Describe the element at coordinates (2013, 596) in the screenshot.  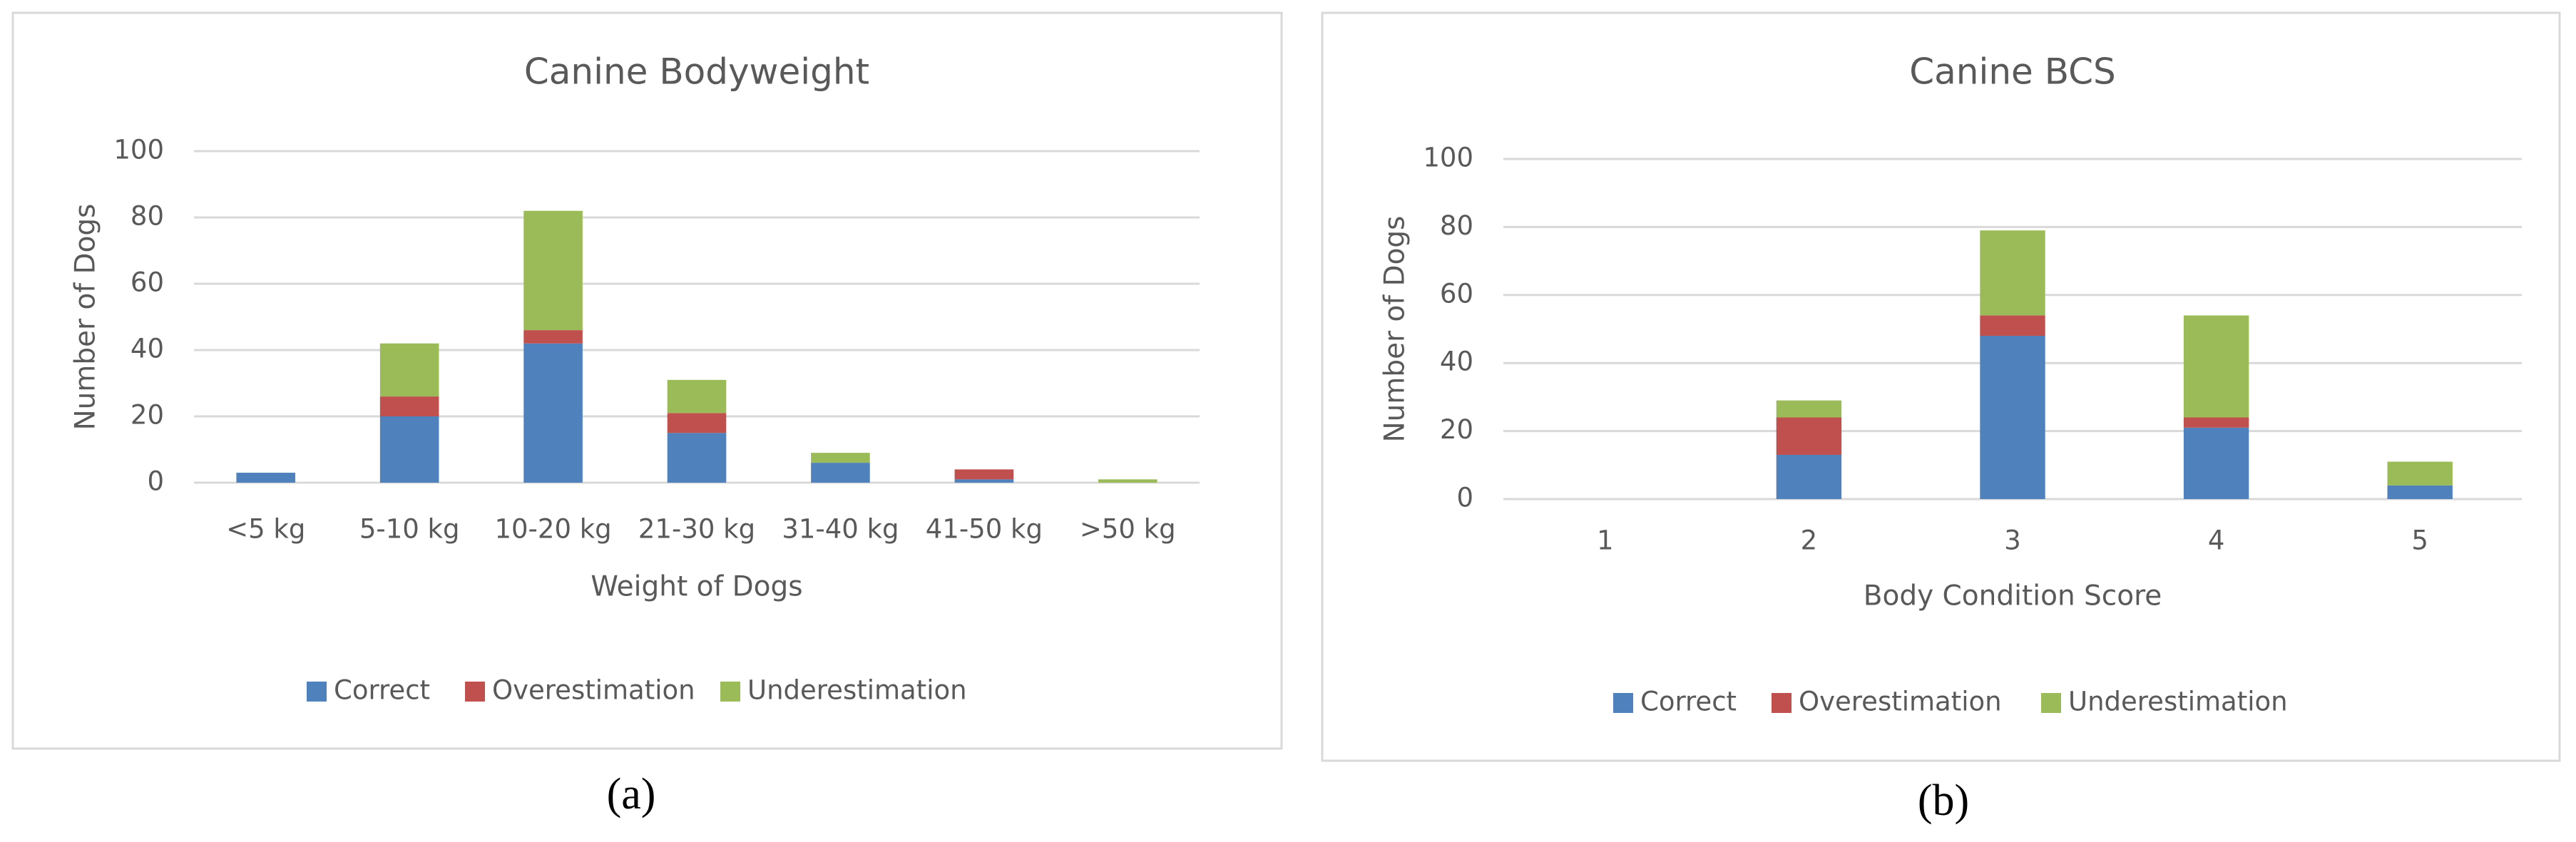
I see `x-axis-label: Body Condition Score` at that location.